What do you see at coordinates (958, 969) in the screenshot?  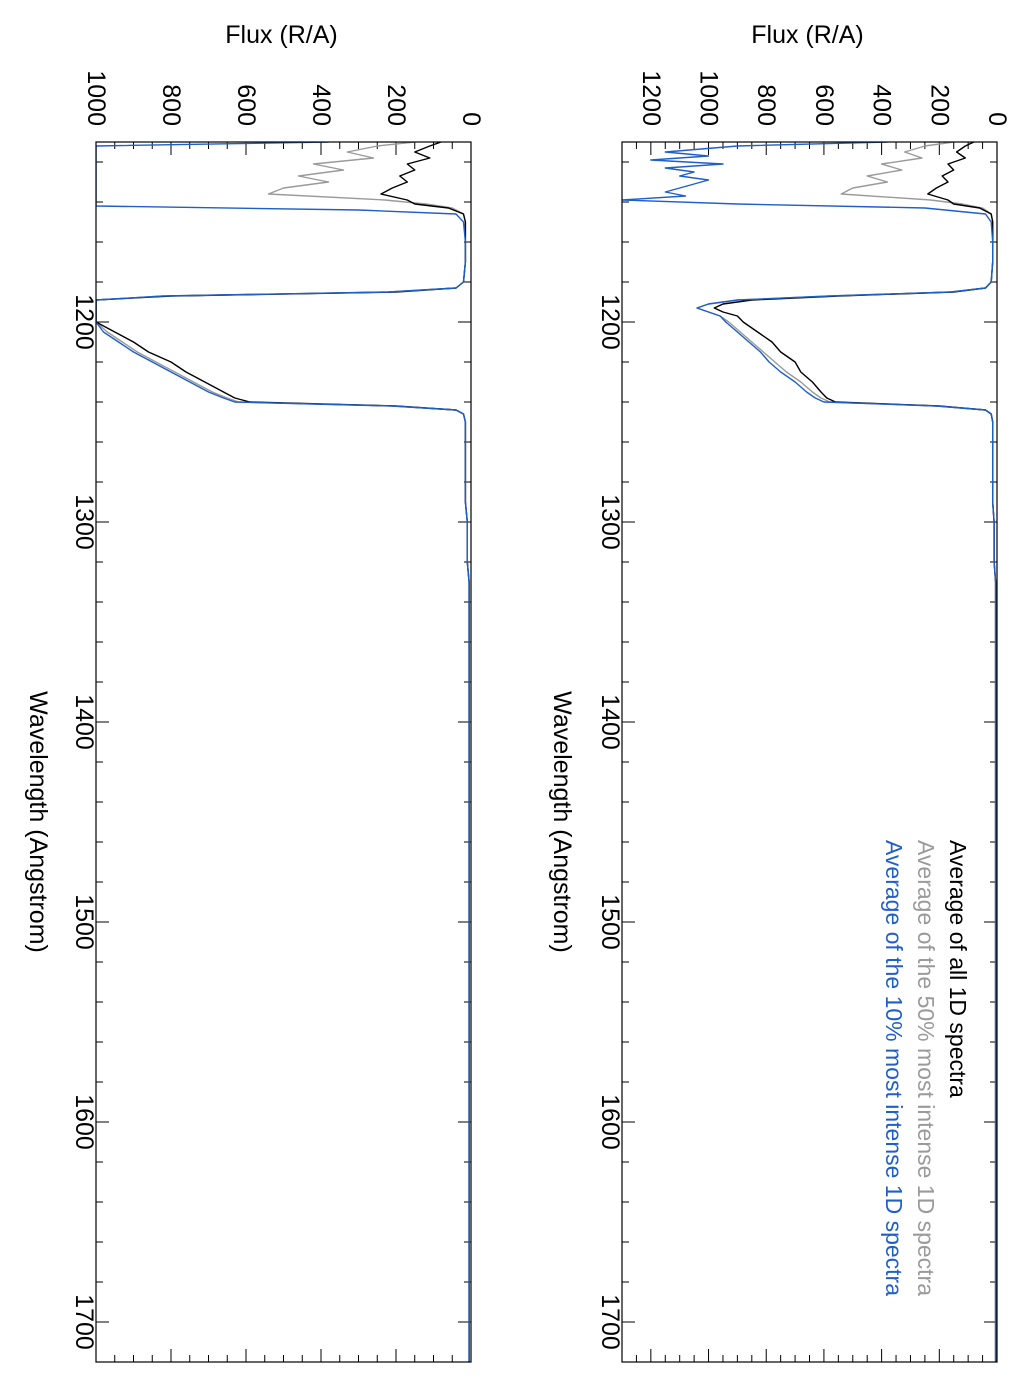 I see `legend-entry-all: Average of all 1D spectra` at bounding box center [958, 969].